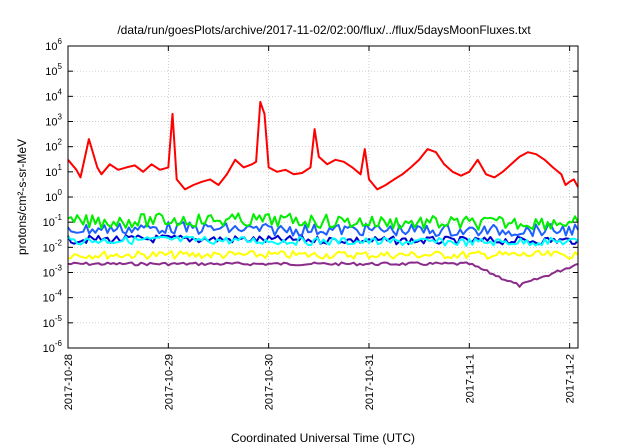 Image resolution: width=640 pixels, height=448 pixels. What do you see at coordinates (53, 322) in the screenshot?
I see `y-tick-label: 10⁻⁵` at bounding box center [53, 322].